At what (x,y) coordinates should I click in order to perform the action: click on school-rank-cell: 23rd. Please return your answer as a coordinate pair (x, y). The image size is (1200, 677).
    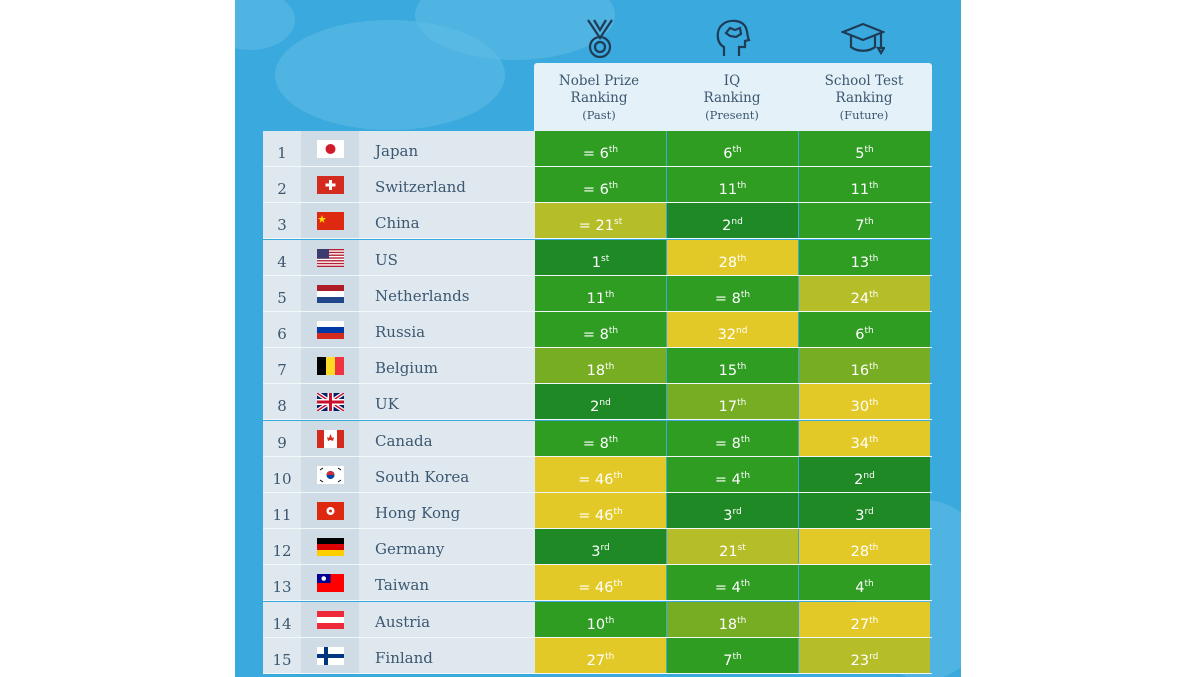
    Looking at the image, I should click on (864, 655).